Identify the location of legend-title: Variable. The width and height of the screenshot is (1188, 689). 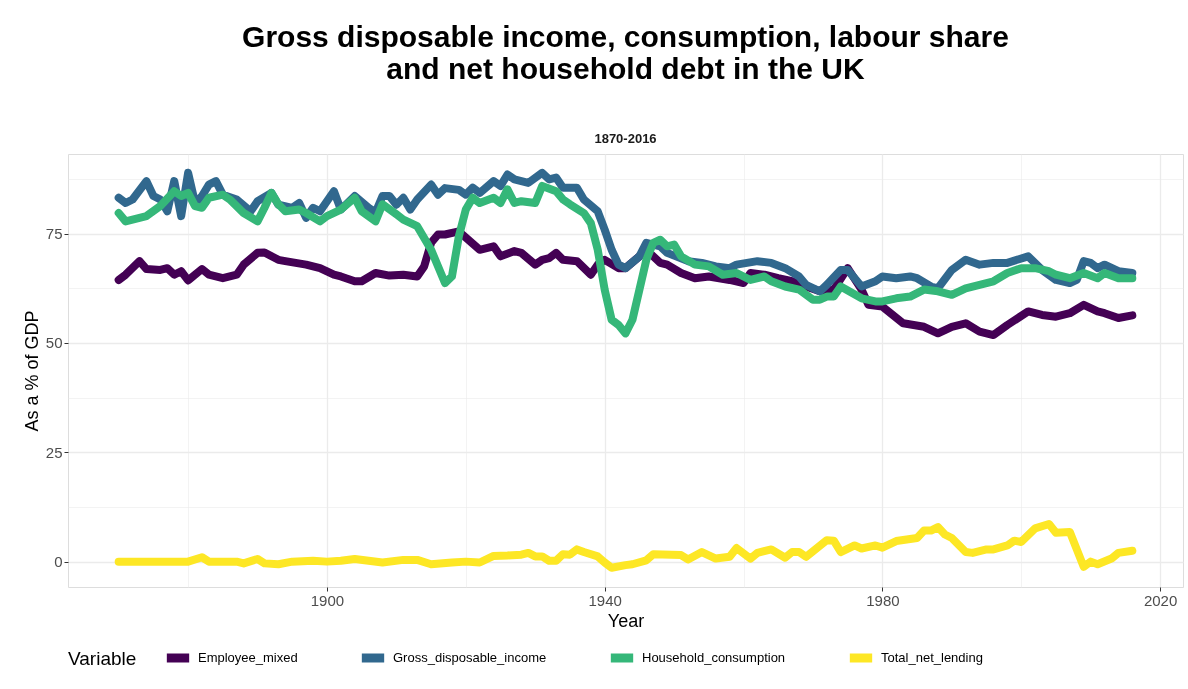
(102, 658).